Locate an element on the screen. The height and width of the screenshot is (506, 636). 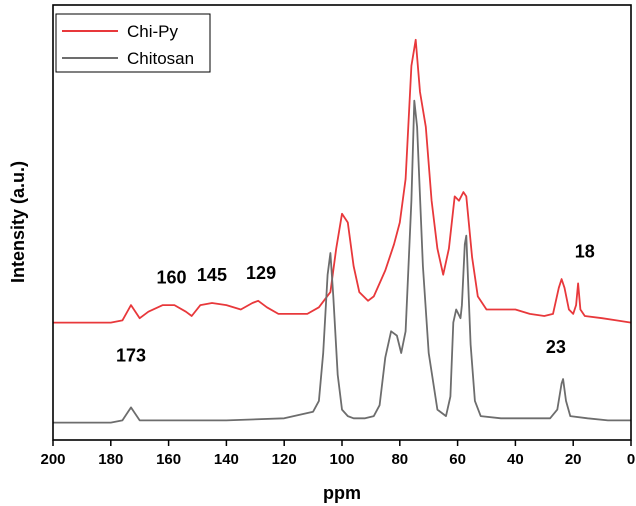
peak-label: 18 is located at coordinates (585, 251).